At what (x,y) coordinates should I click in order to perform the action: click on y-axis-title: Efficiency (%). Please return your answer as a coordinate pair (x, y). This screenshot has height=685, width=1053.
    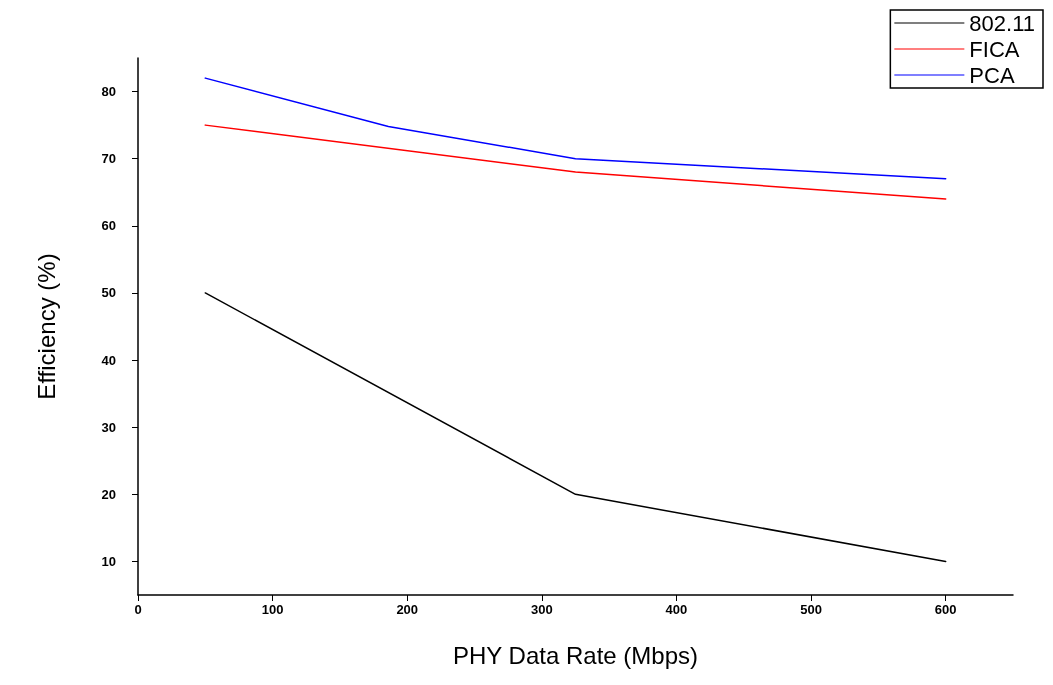
    Looking at the image, I should click on (46, 326).